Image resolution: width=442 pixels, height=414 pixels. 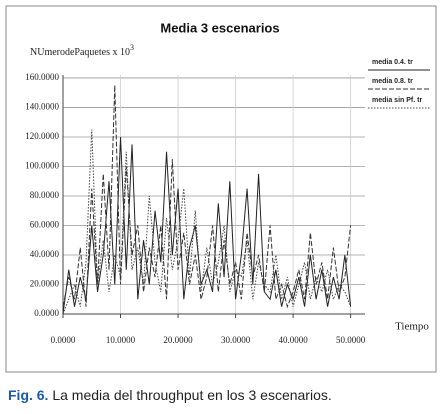 What do you see at coordinates (293, 340) in the screenshot?
I see `x-tick-label: 40.0000` at bounding box center [293, 340].